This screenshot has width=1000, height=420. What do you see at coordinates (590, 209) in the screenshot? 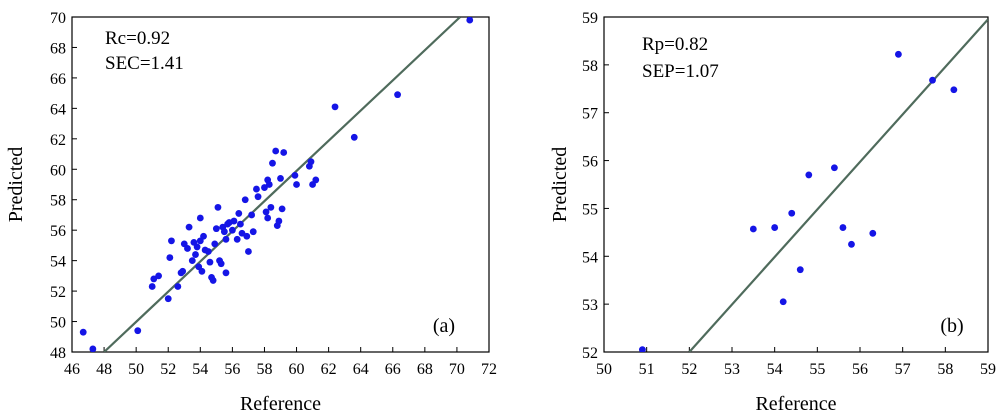
I see `y-tick-label: 55` at bounding box center [590, 209].